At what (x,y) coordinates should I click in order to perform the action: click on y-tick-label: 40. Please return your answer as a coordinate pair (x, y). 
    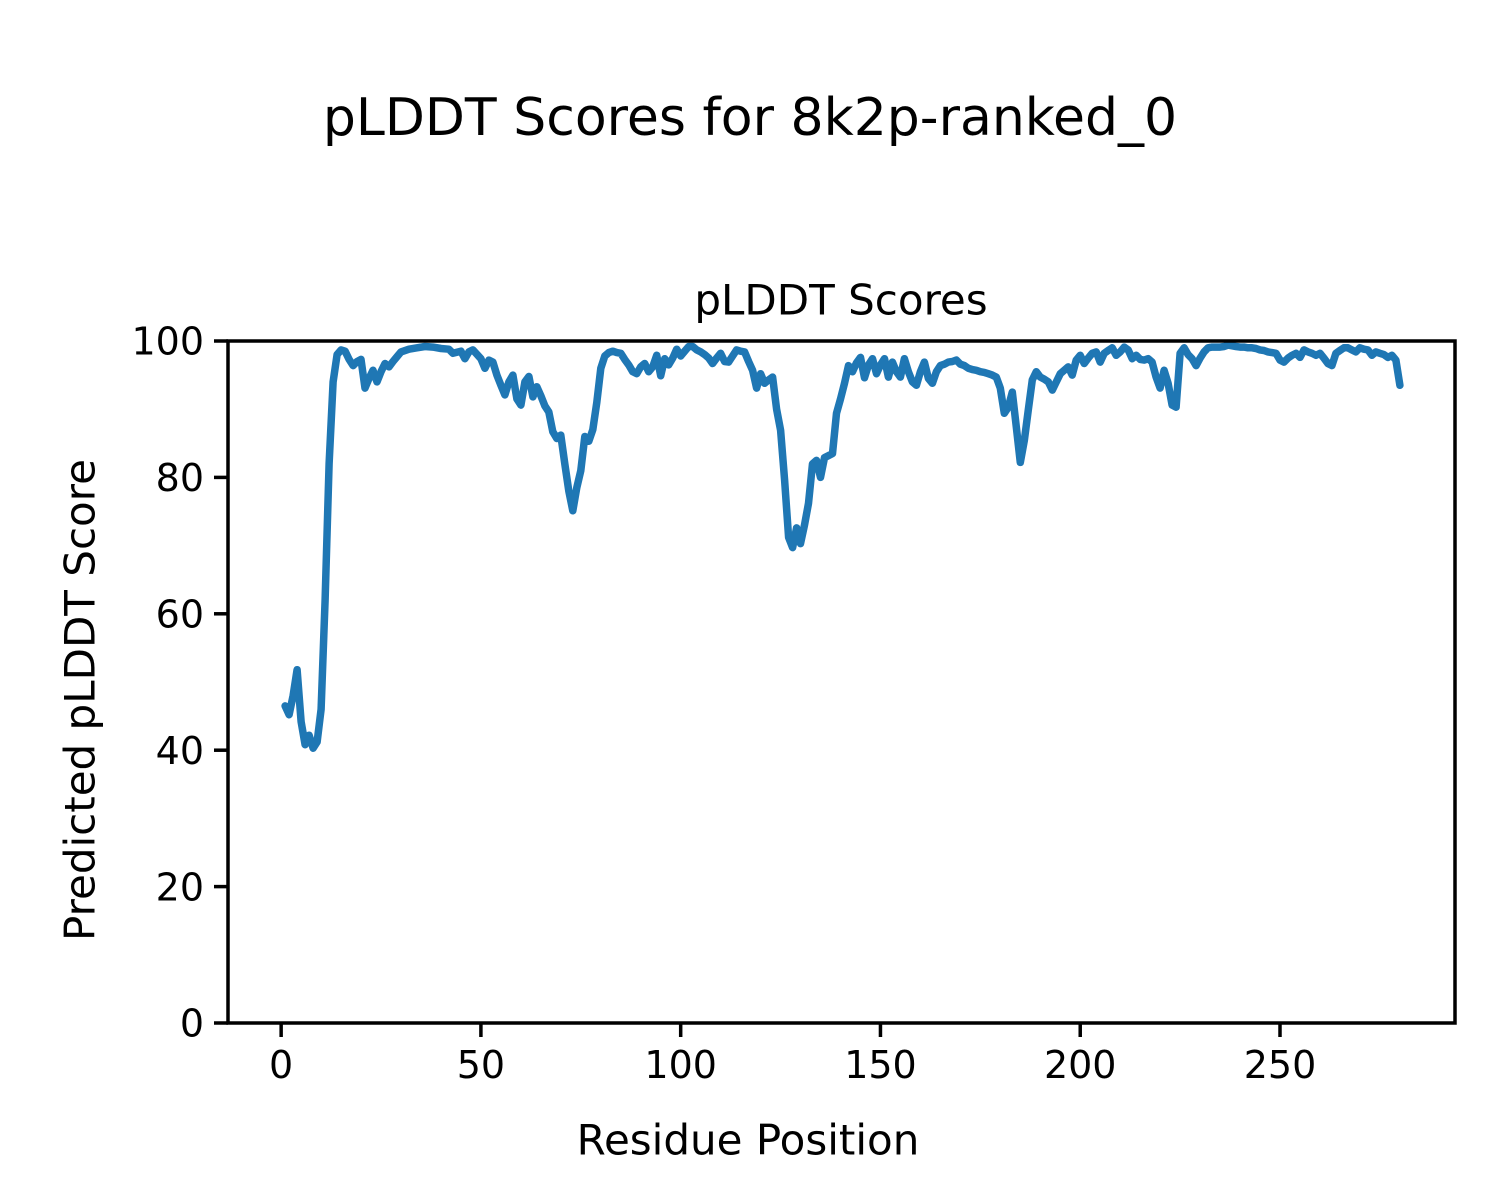
    Looking at the image, I should click on (180, 751).